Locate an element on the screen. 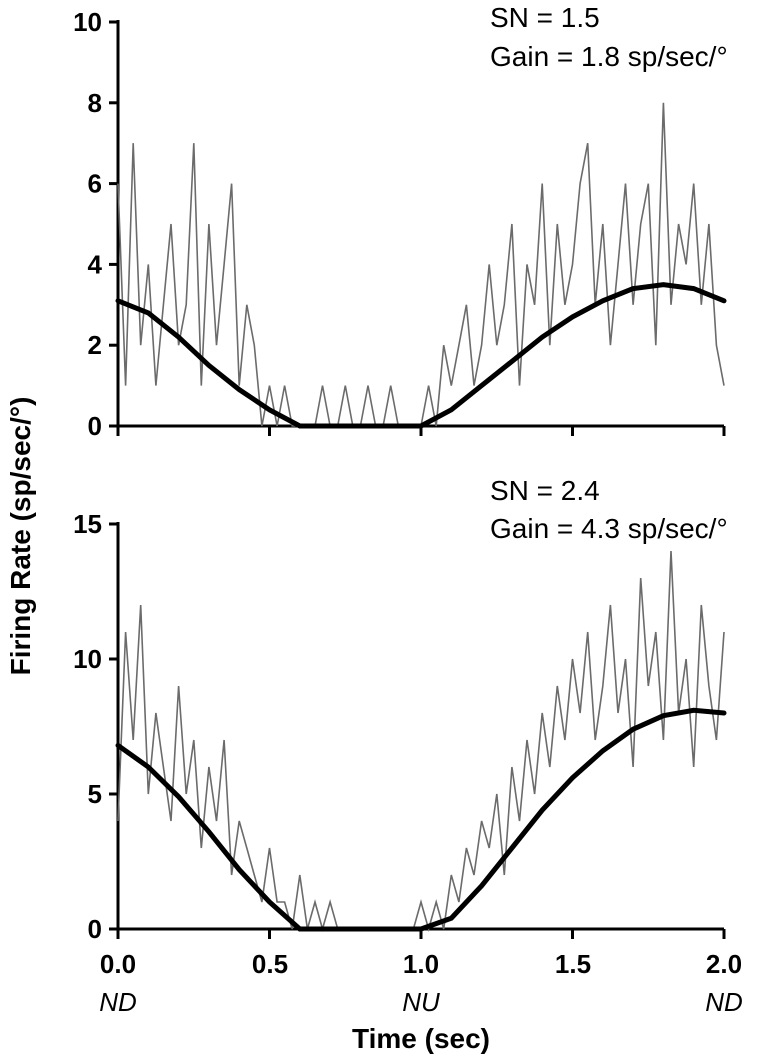 The width and height of the screenshot is (765, 1061). y-tick-label: 5 is located at coordinates (95, 794).